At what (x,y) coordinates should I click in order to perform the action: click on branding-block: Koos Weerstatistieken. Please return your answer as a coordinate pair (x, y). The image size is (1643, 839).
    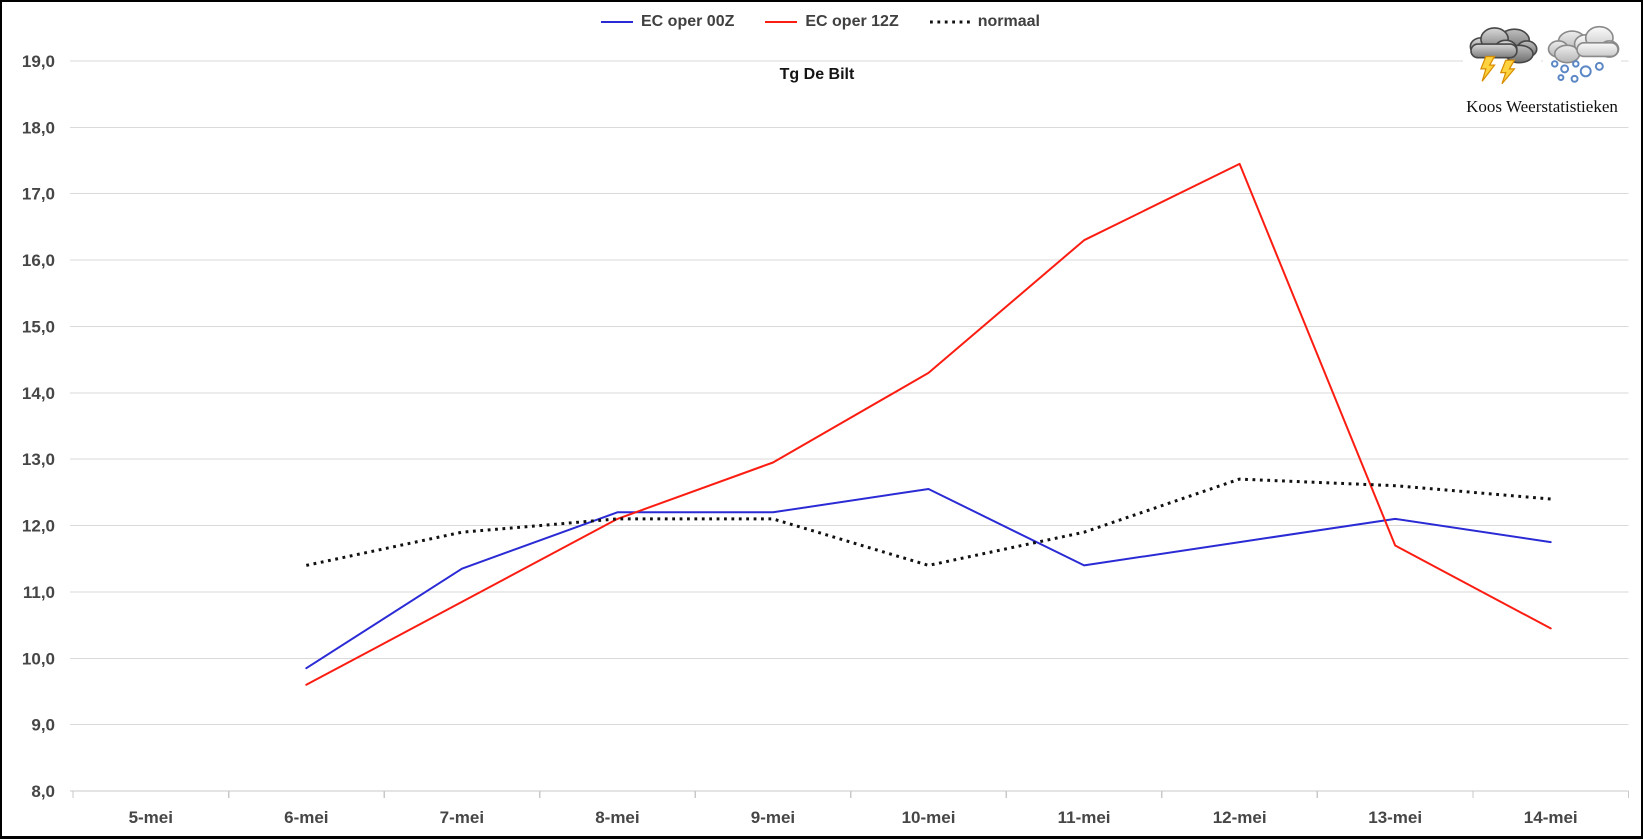
    Looking at the image, I should click on (1542, 69).